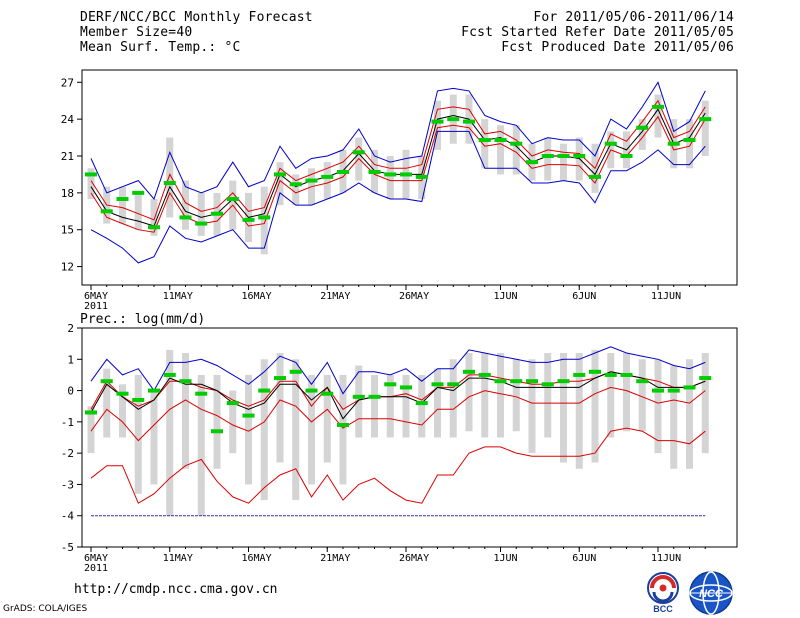 The width and height of the screenshot is (800, 618). I want to click on member-size: Member Size=40, so click(136, 32).